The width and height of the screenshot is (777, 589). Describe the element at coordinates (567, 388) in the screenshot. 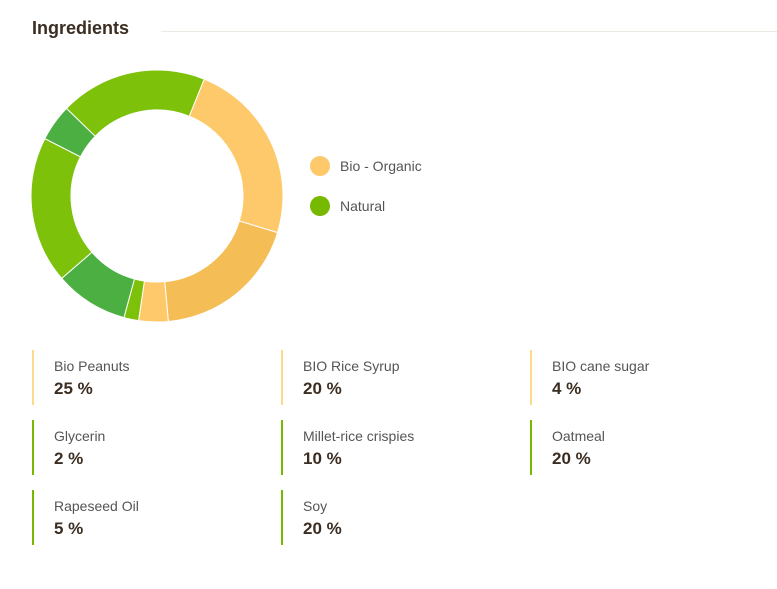

I see `ingredient-percent: 4 %` at that location.